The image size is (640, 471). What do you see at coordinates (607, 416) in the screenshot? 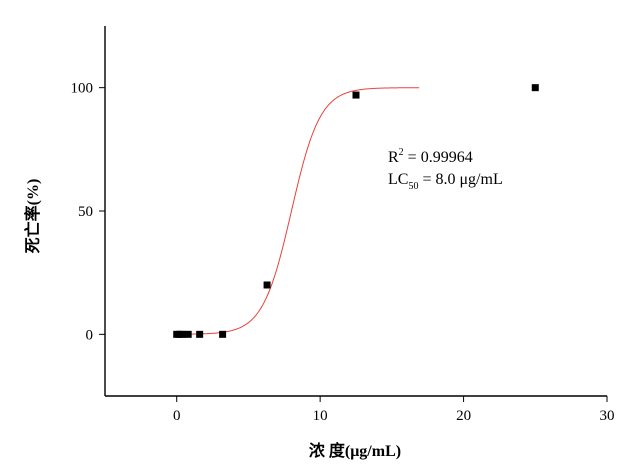
I see `x-tick-label-30: 30` at bounding box center [607, 416].